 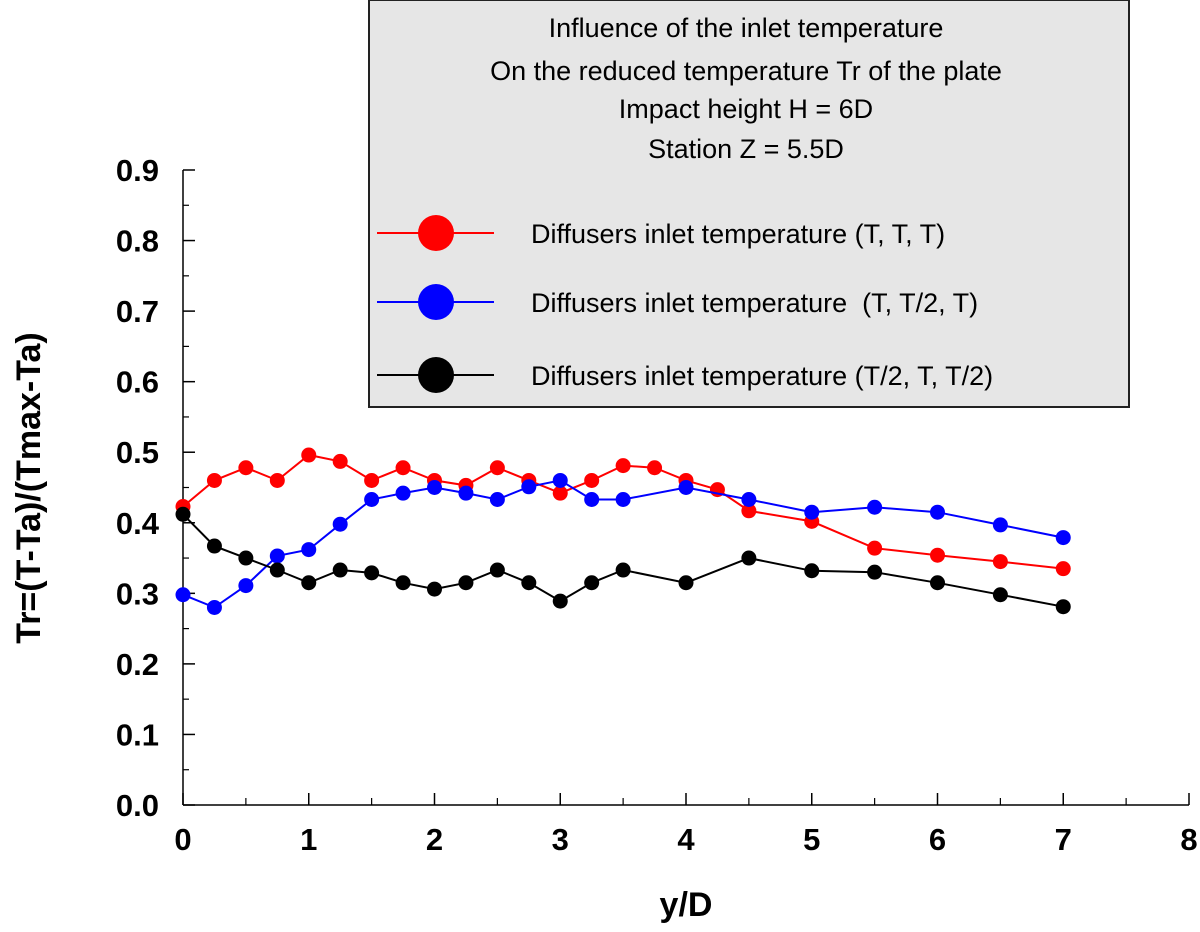 What do you see at coordinates (746, 109) in the screenshot?
I see `chart-title-line-3: Impact height H = 6D` at bounding box center [746, 109].